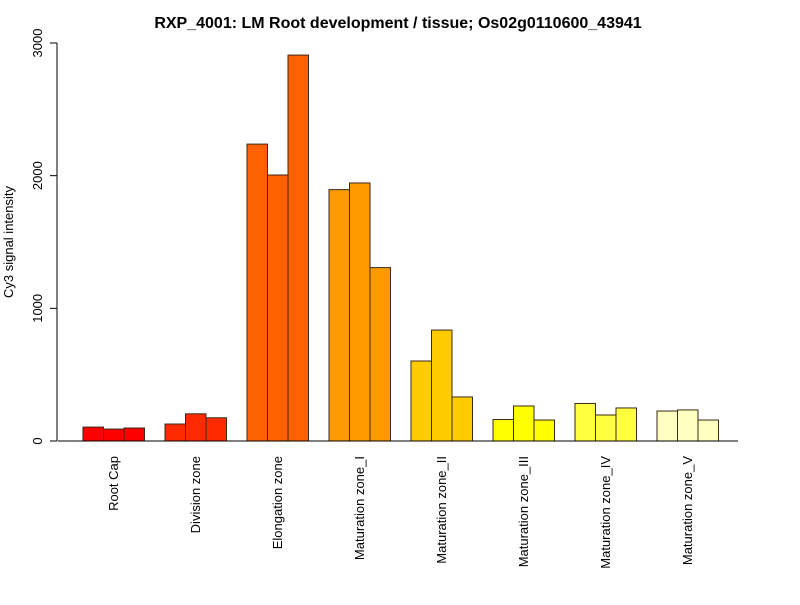 The height and width of the screenshot is (605, 800). I want to click on y-tick-label: 0, so click(37, 440).